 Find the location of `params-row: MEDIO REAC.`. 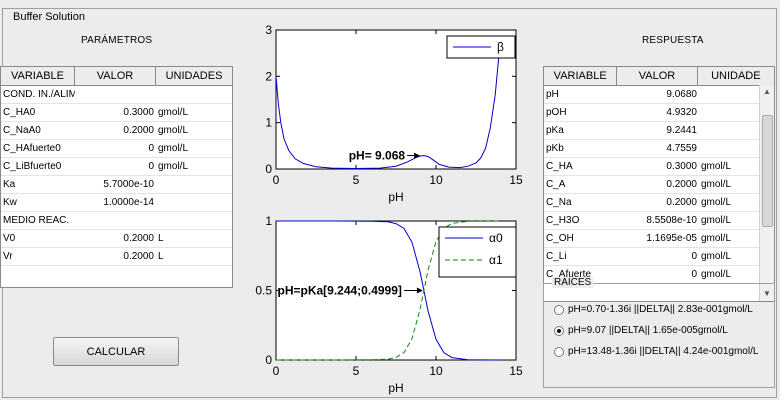

params-row: MEDIO REAC. is located at coordinates (116, 221).